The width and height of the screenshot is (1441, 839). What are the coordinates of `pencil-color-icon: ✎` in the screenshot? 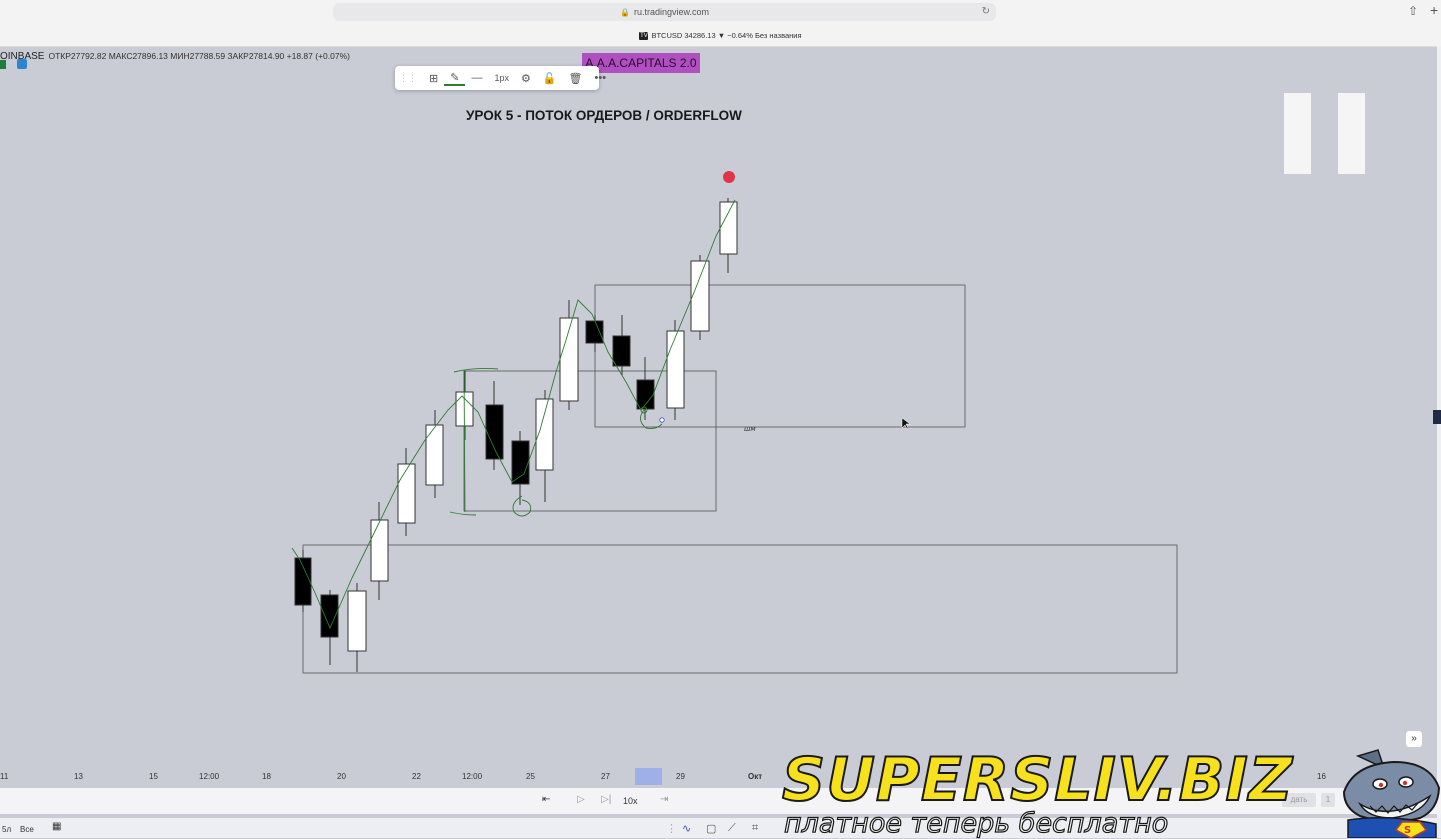 It's located at (455, 78).